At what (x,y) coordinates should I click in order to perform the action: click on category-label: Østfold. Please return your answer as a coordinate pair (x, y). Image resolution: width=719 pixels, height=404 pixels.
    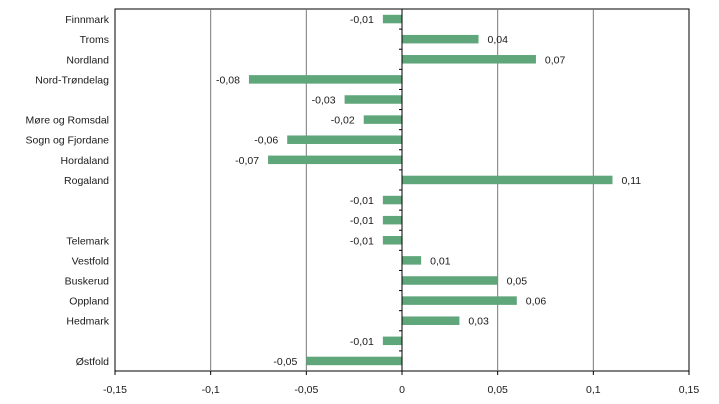
    Looking at the image, I should click on (92, 362).